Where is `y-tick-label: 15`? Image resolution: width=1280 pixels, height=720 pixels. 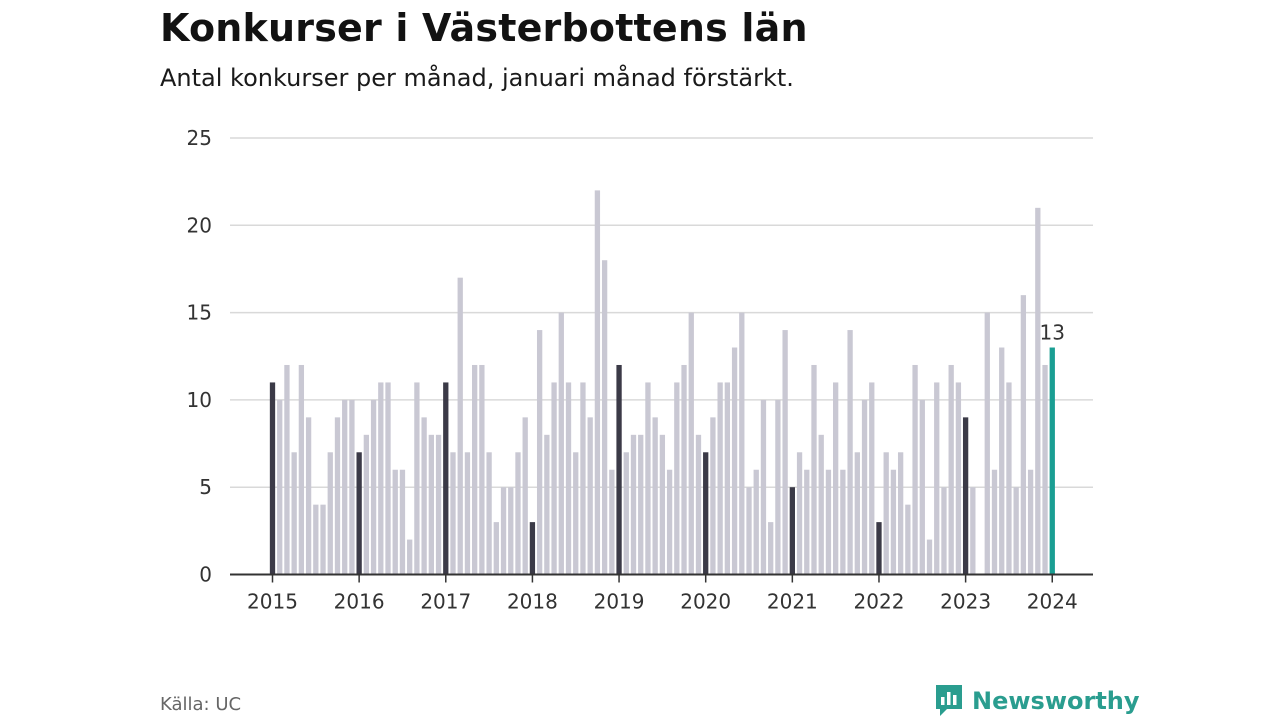
y-tick-label: 15 is located at coordinates (199, 313).